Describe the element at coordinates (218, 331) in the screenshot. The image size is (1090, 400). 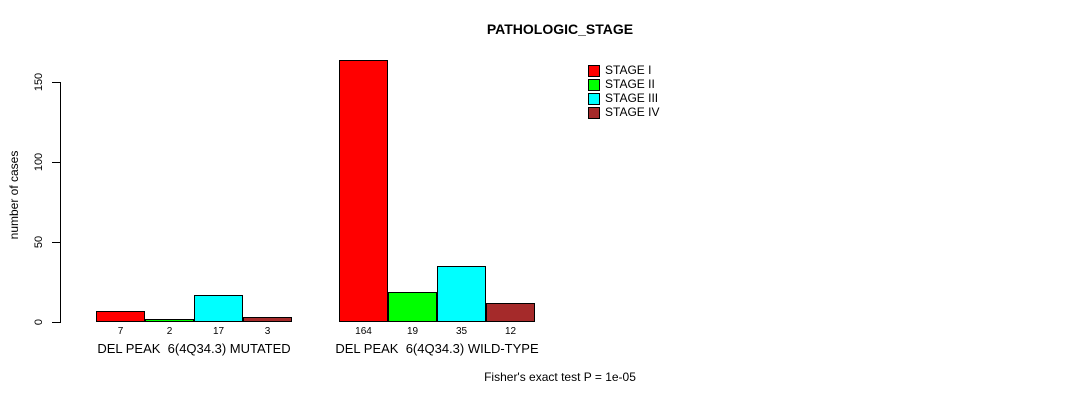
I see `bar-value-label: 17` at that location.